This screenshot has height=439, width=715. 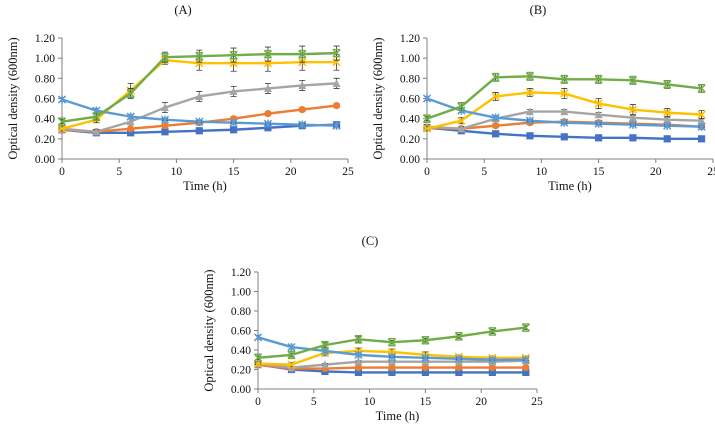 What do you see at coordinates (234, 172) in the screenshot?
I see `x-tick-label: 15` at bounding box center [234, 172].